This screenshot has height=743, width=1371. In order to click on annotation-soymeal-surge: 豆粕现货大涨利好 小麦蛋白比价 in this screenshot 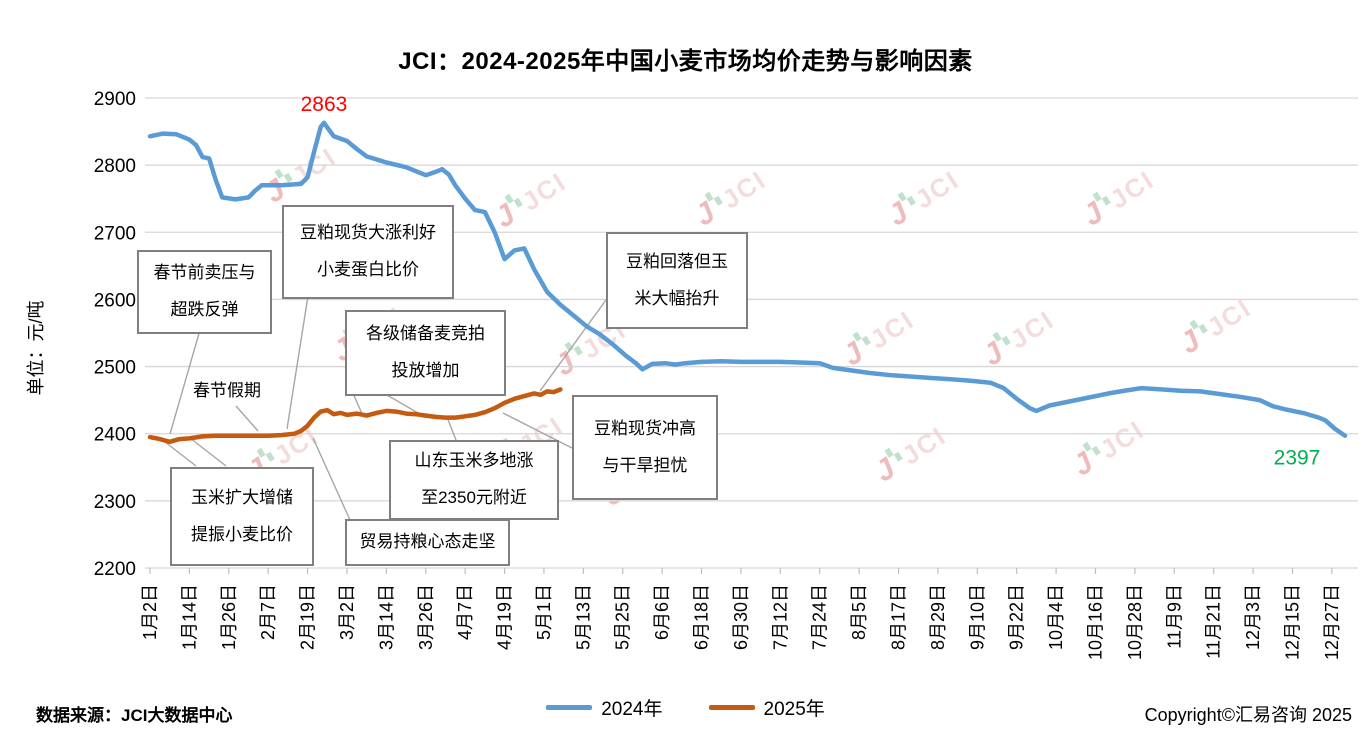, I will do `click(368, 252)`.